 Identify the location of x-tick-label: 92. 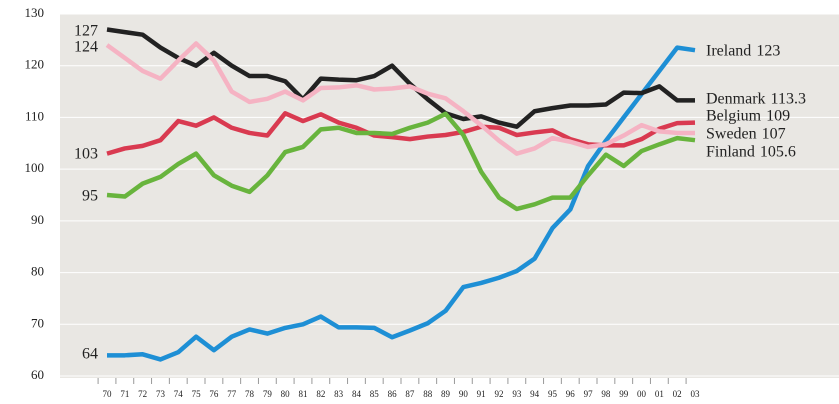
(499, 394).